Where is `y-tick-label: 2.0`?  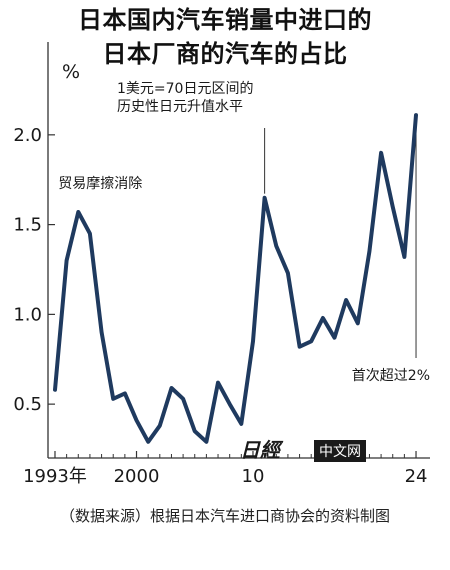
y-tick-label: 2.0 is located at coordinates (27, 135).